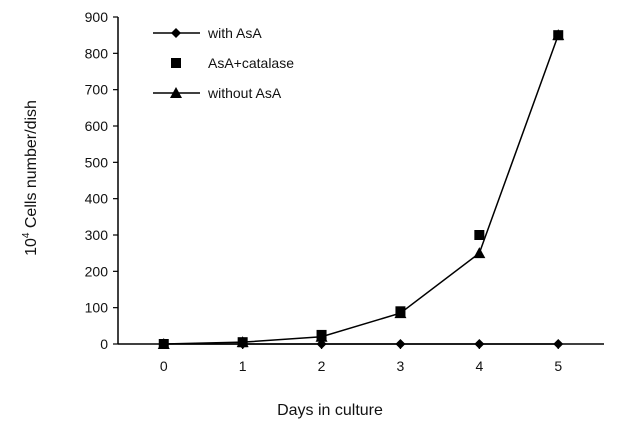  Describe the element at coordinates (97, 17) in the screenshot. I see `y-tick-label: 900` at that location.